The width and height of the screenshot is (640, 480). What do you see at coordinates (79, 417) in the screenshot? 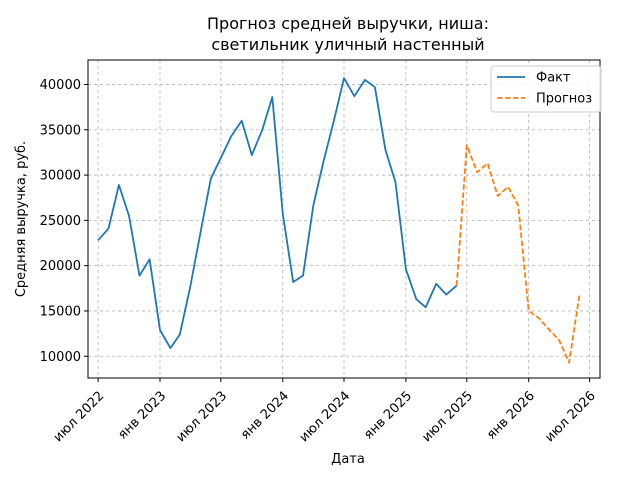
I see `x-tick-label: июл 2022` at bounding box center [79, 417].